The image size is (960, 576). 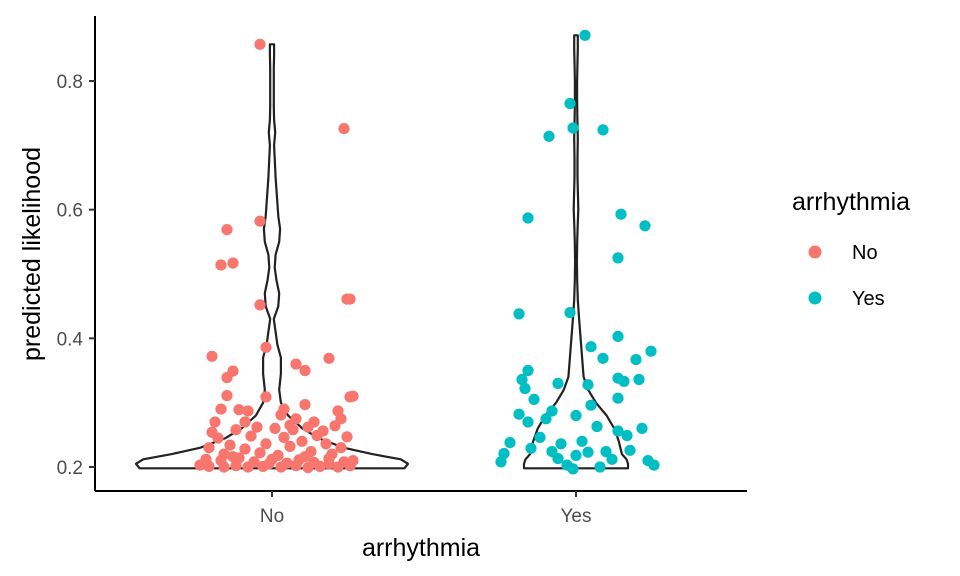 I want to click on y-tick-label: 0.8, so click(x=70, y=82).